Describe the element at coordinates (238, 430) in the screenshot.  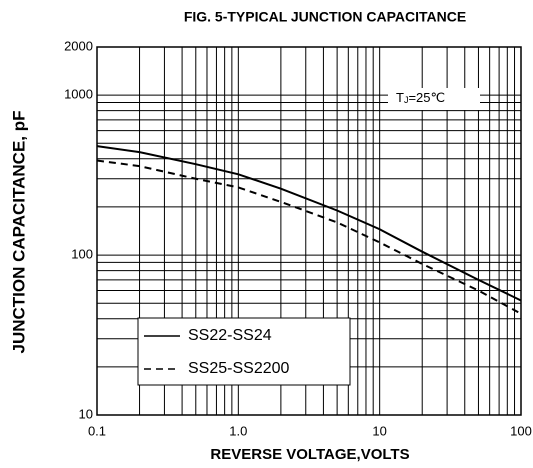
I see `x-tick-label: 1.0` at that location.